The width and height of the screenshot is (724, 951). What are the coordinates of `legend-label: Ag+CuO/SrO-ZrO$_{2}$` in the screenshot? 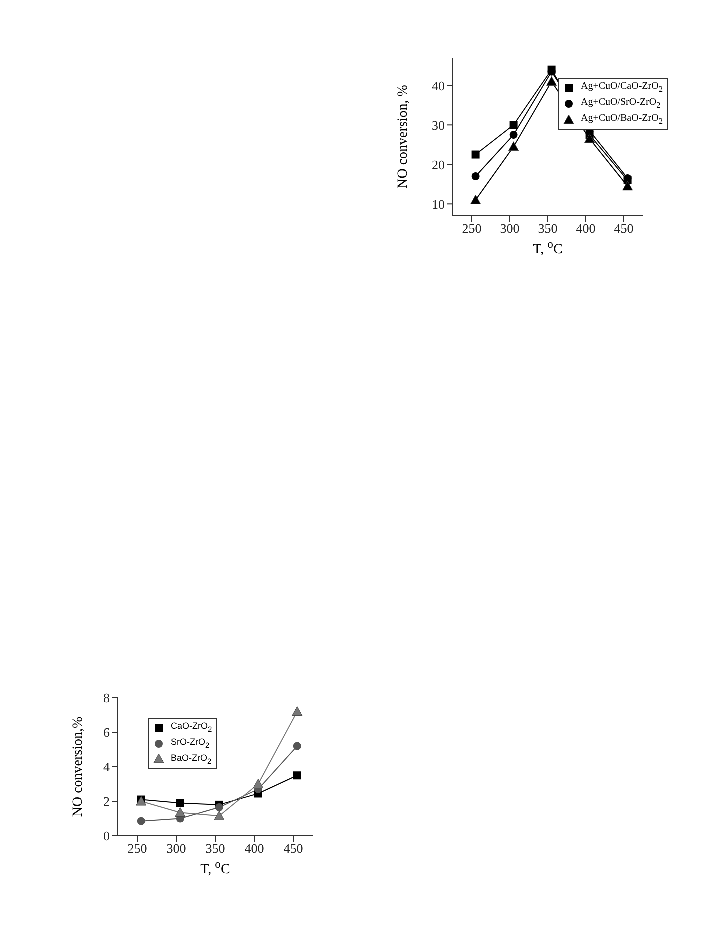 It's located at (620, 104).